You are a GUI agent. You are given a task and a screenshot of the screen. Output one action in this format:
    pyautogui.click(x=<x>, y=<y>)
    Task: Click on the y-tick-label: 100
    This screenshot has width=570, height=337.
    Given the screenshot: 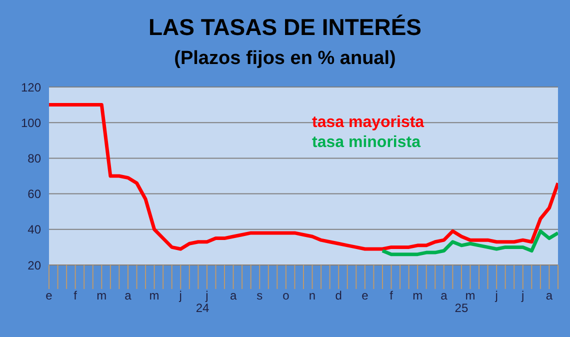 What is the action you would take?
    pyautogui.click(x=31, y=123)
    